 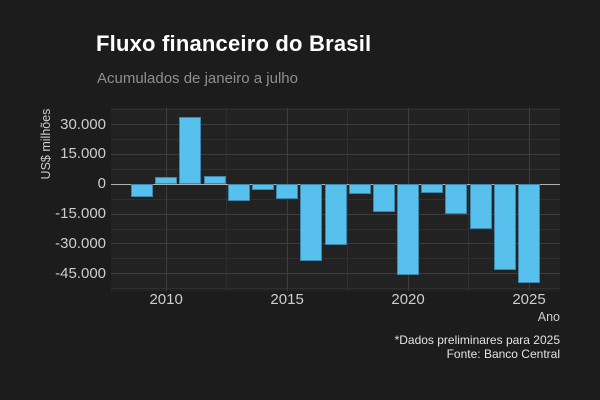 I want to click on y-tick-label: -15.000, so click(x=80, y=214).